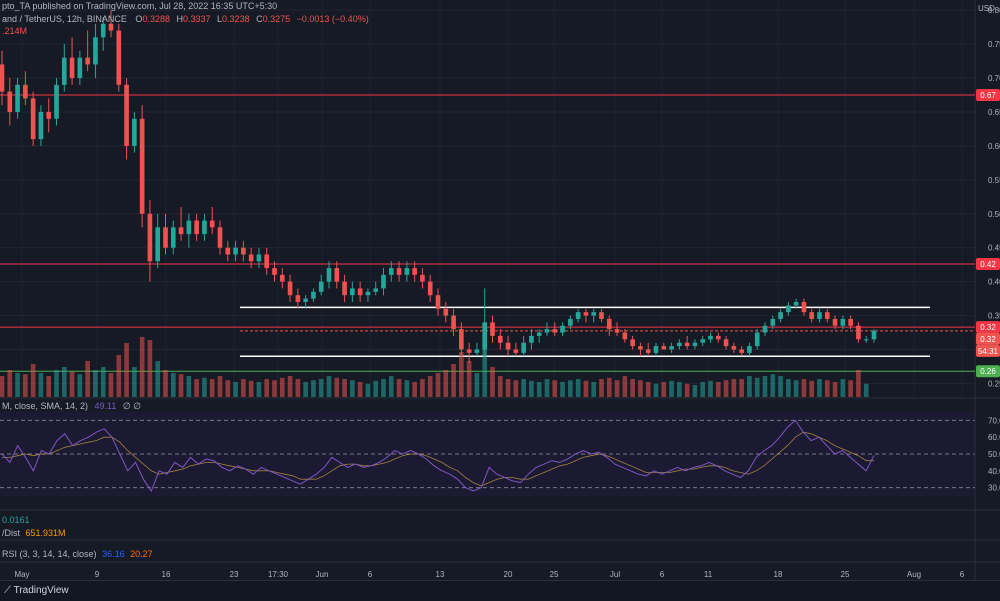 The width and height of the screenshot is (1000, 601). I want to click on footer-bar: ⟋ TradingView, so click(500, 590).